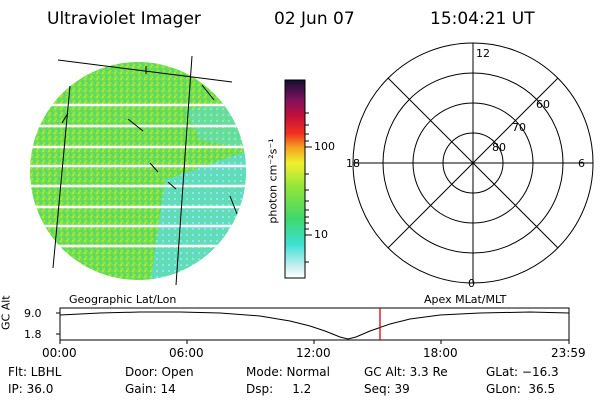 The image size is (600, 400). What do you see at coordinates (314, 325) in the screenshot?
I see `altitude-curve` at bounding box center [314, 325].